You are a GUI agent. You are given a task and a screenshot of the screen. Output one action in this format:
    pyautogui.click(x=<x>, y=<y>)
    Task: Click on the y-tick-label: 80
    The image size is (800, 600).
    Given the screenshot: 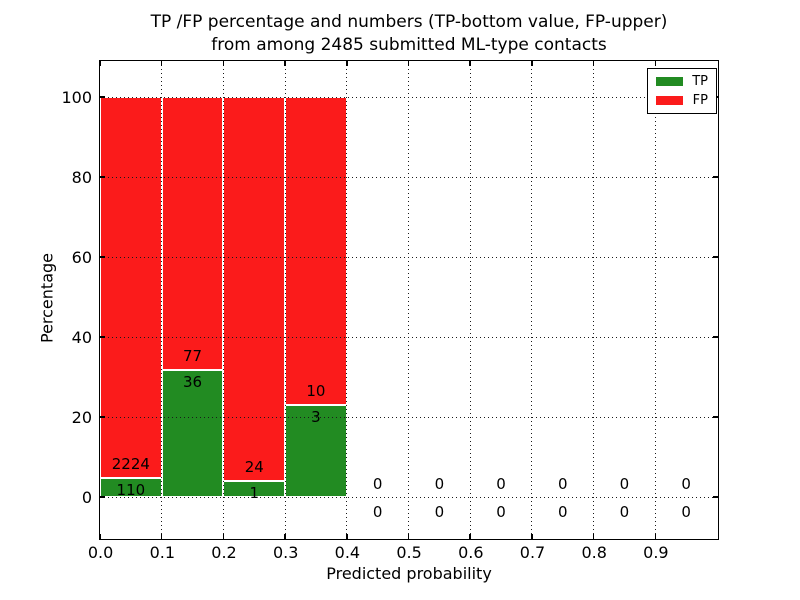 What is the action you would take?
    pyautogui.click(x=81, y=177)
    